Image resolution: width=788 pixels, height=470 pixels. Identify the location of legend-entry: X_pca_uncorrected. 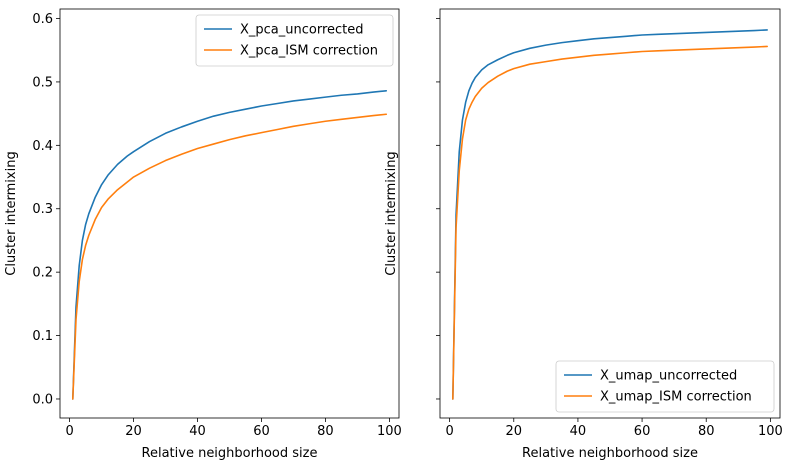
(302, 30).